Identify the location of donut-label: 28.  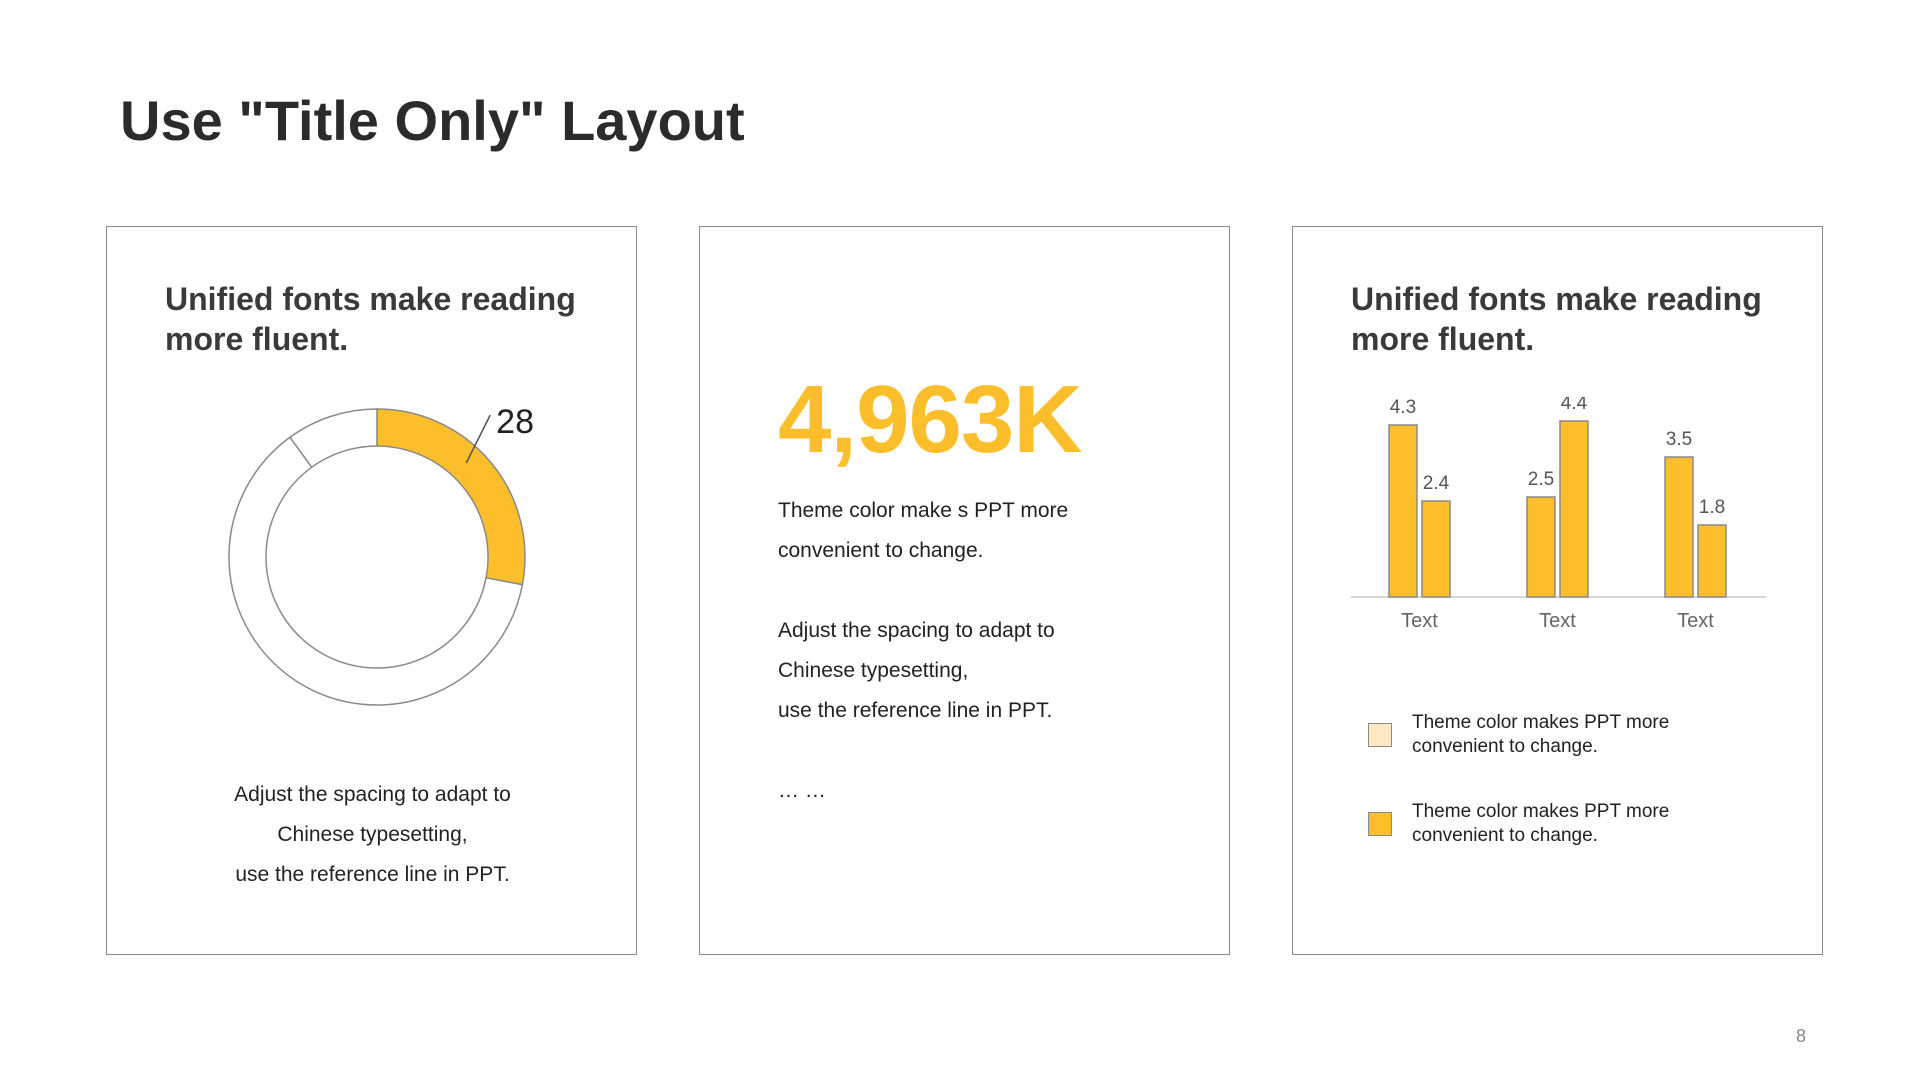
(515, 422).